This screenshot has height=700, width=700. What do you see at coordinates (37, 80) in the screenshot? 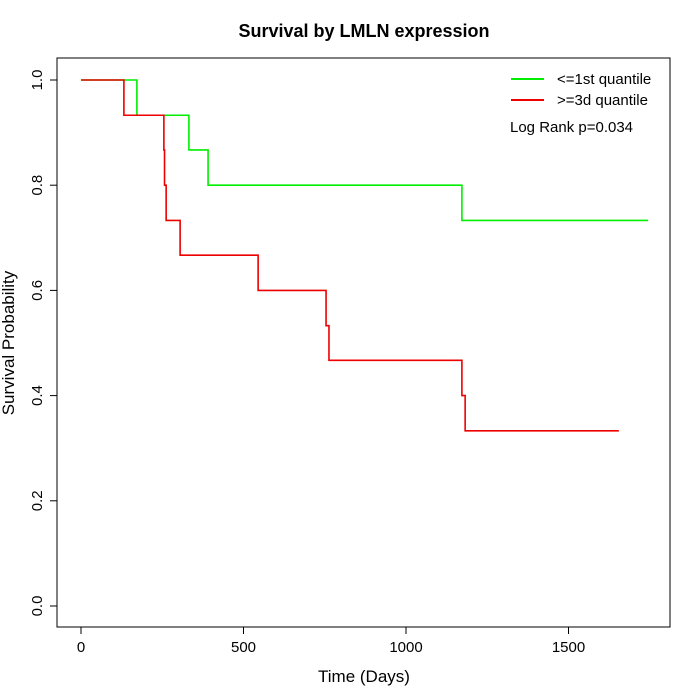
I see `y-tick-label: 1.0` at bounding box center [37, 80].